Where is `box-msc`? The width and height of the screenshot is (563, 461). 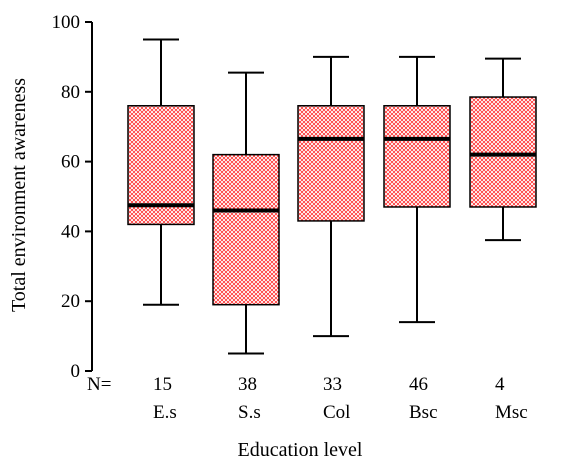
box-msc is located at coordinates (503, 149).